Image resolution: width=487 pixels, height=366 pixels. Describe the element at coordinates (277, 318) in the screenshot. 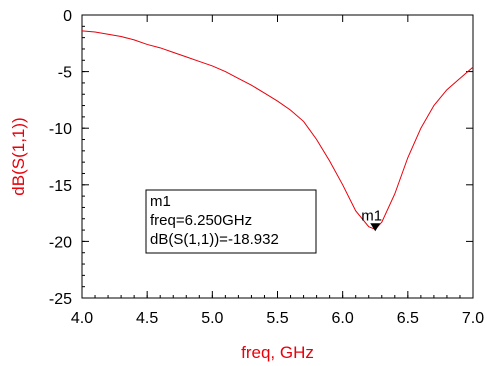

I see `x-tick-label: 5.5` at that location.